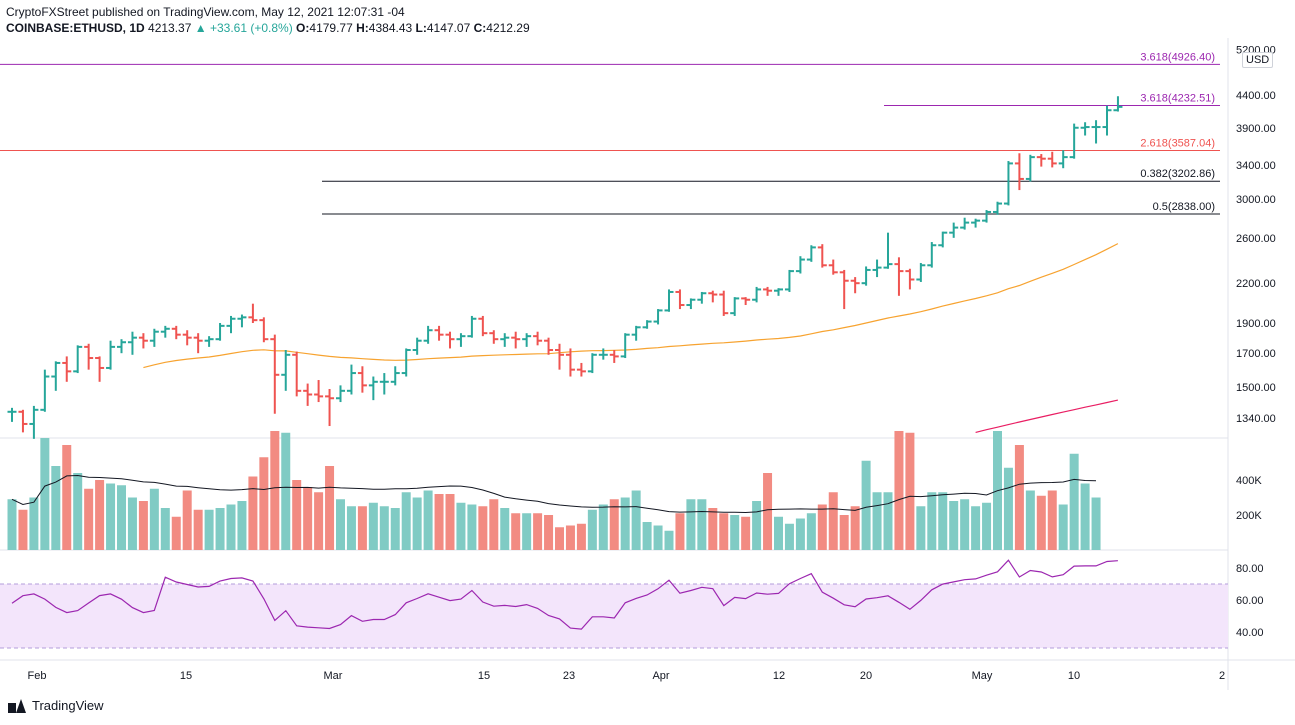  Describe the element at coordinates (1256, 96) in the screenshot. I see `price-tick-label: 4400.00` at that location.